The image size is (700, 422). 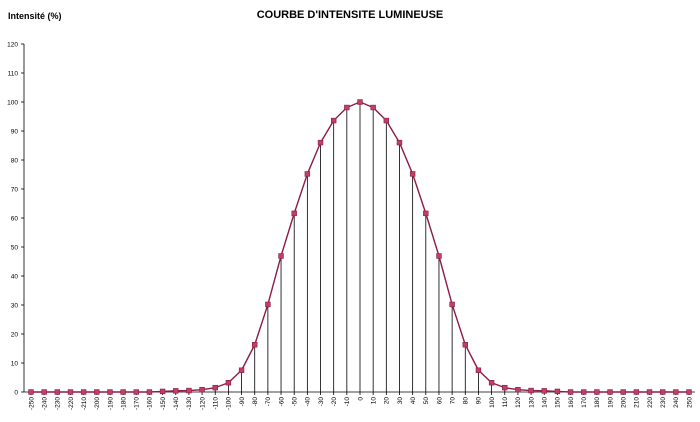 What do you see at coordinates (16, 392) in the screenshot?
I see `y-tick-label: 0` at bounding box center [16, 392].